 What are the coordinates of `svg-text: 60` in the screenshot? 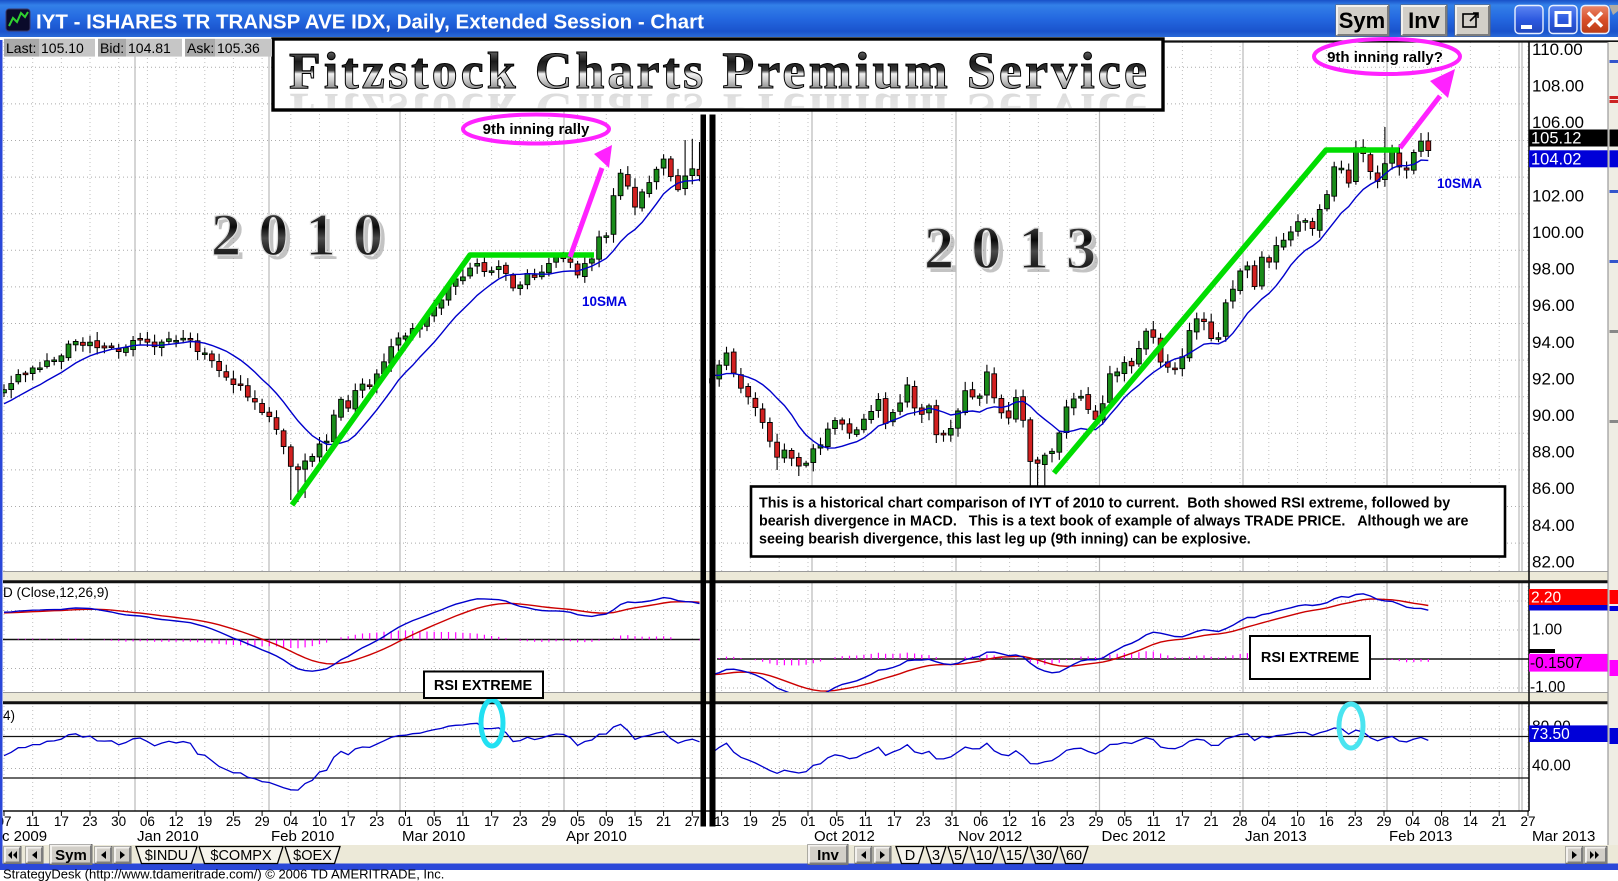 It's located at (1074, 856).